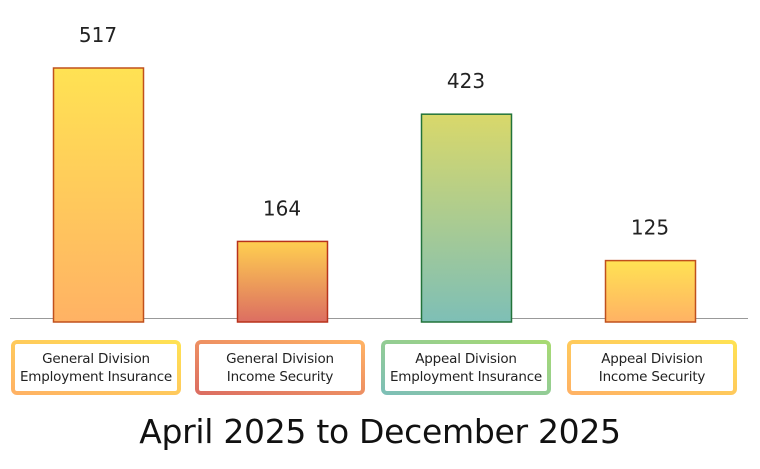 This screenshot has width=760, height=469. I want to click on category-label-4-line-1: Appeal Division, so click(651, 359).